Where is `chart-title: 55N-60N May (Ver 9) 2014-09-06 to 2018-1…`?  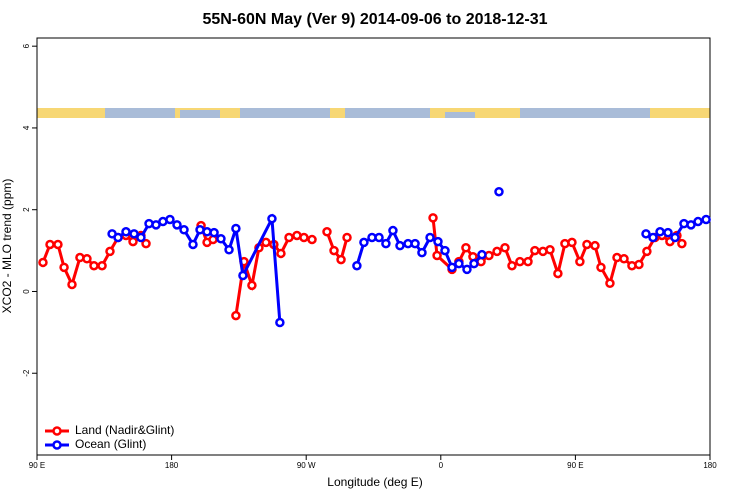
chart-title: 55N-60N May (Ver 9) 2014-09-06 to 2018-1… is located at coordinates (374, 19).